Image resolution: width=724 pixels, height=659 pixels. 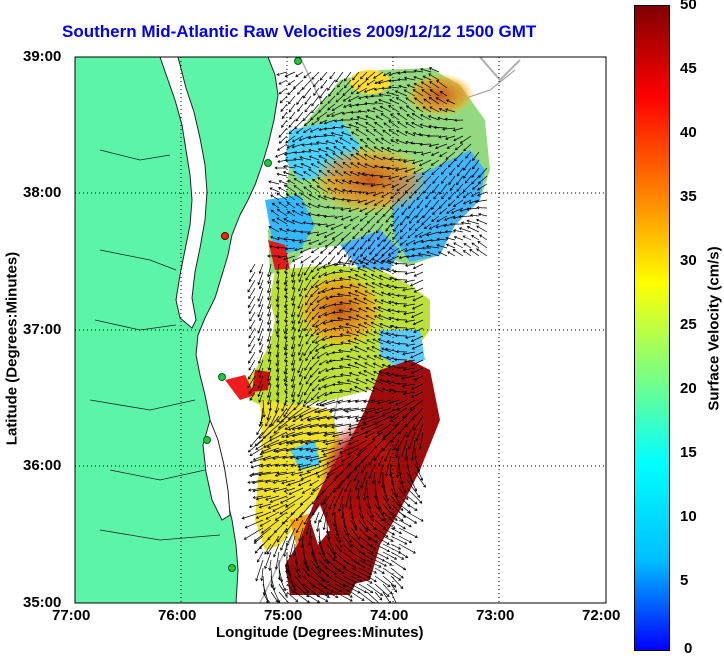 What do you see at coordinates (283, 615) in the screenshot?
I see `x-tick-label: 75:00` at bounding box center [283, 615].